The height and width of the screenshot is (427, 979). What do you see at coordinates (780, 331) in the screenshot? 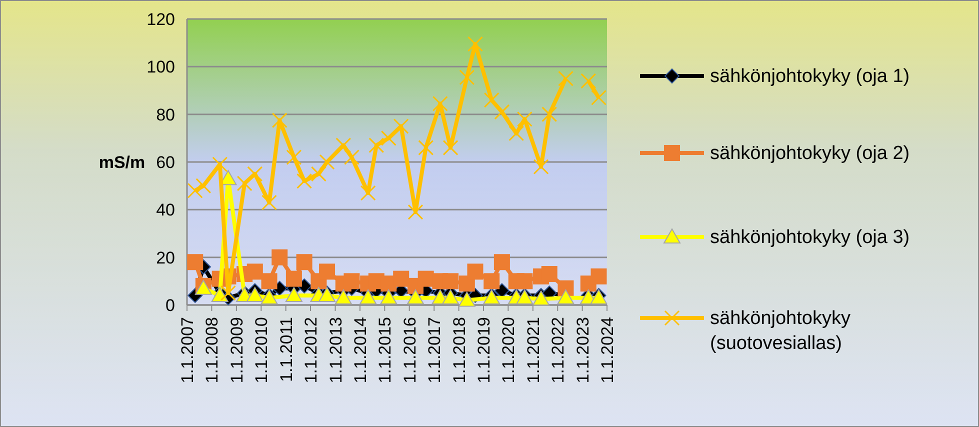
I see `legend-label: sähkönjohtokyky (suotovesiallas)` at bounding box center [780, 331].